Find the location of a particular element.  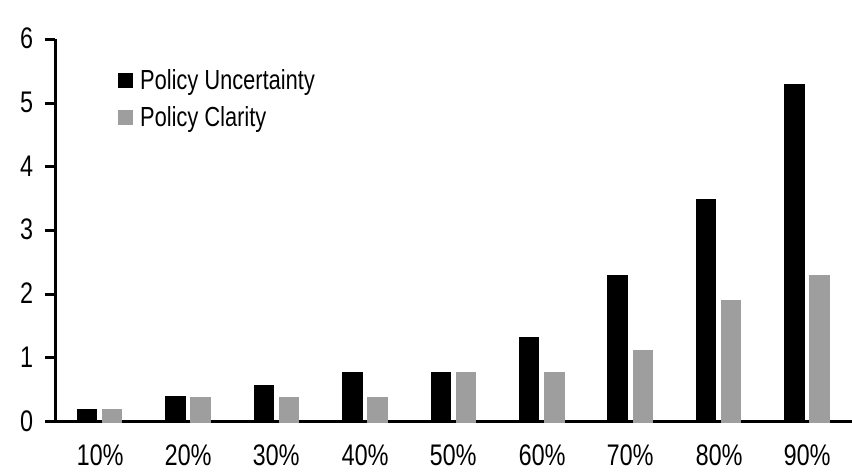

legend-item-policy-clarity: Policy Clarity is located at coordinates (241, 117).